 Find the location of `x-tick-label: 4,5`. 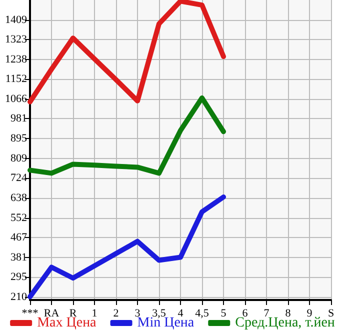

x-tick-label: 4,5 is located at coordinates (202, 314).